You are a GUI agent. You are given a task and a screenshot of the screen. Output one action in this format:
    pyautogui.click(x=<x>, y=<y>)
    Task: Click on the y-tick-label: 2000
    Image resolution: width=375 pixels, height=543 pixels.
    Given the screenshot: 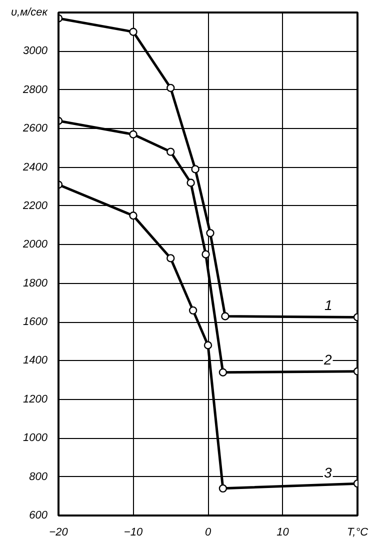 What is the action you would take?
    pyautogui.click(x=35, y=244)
    